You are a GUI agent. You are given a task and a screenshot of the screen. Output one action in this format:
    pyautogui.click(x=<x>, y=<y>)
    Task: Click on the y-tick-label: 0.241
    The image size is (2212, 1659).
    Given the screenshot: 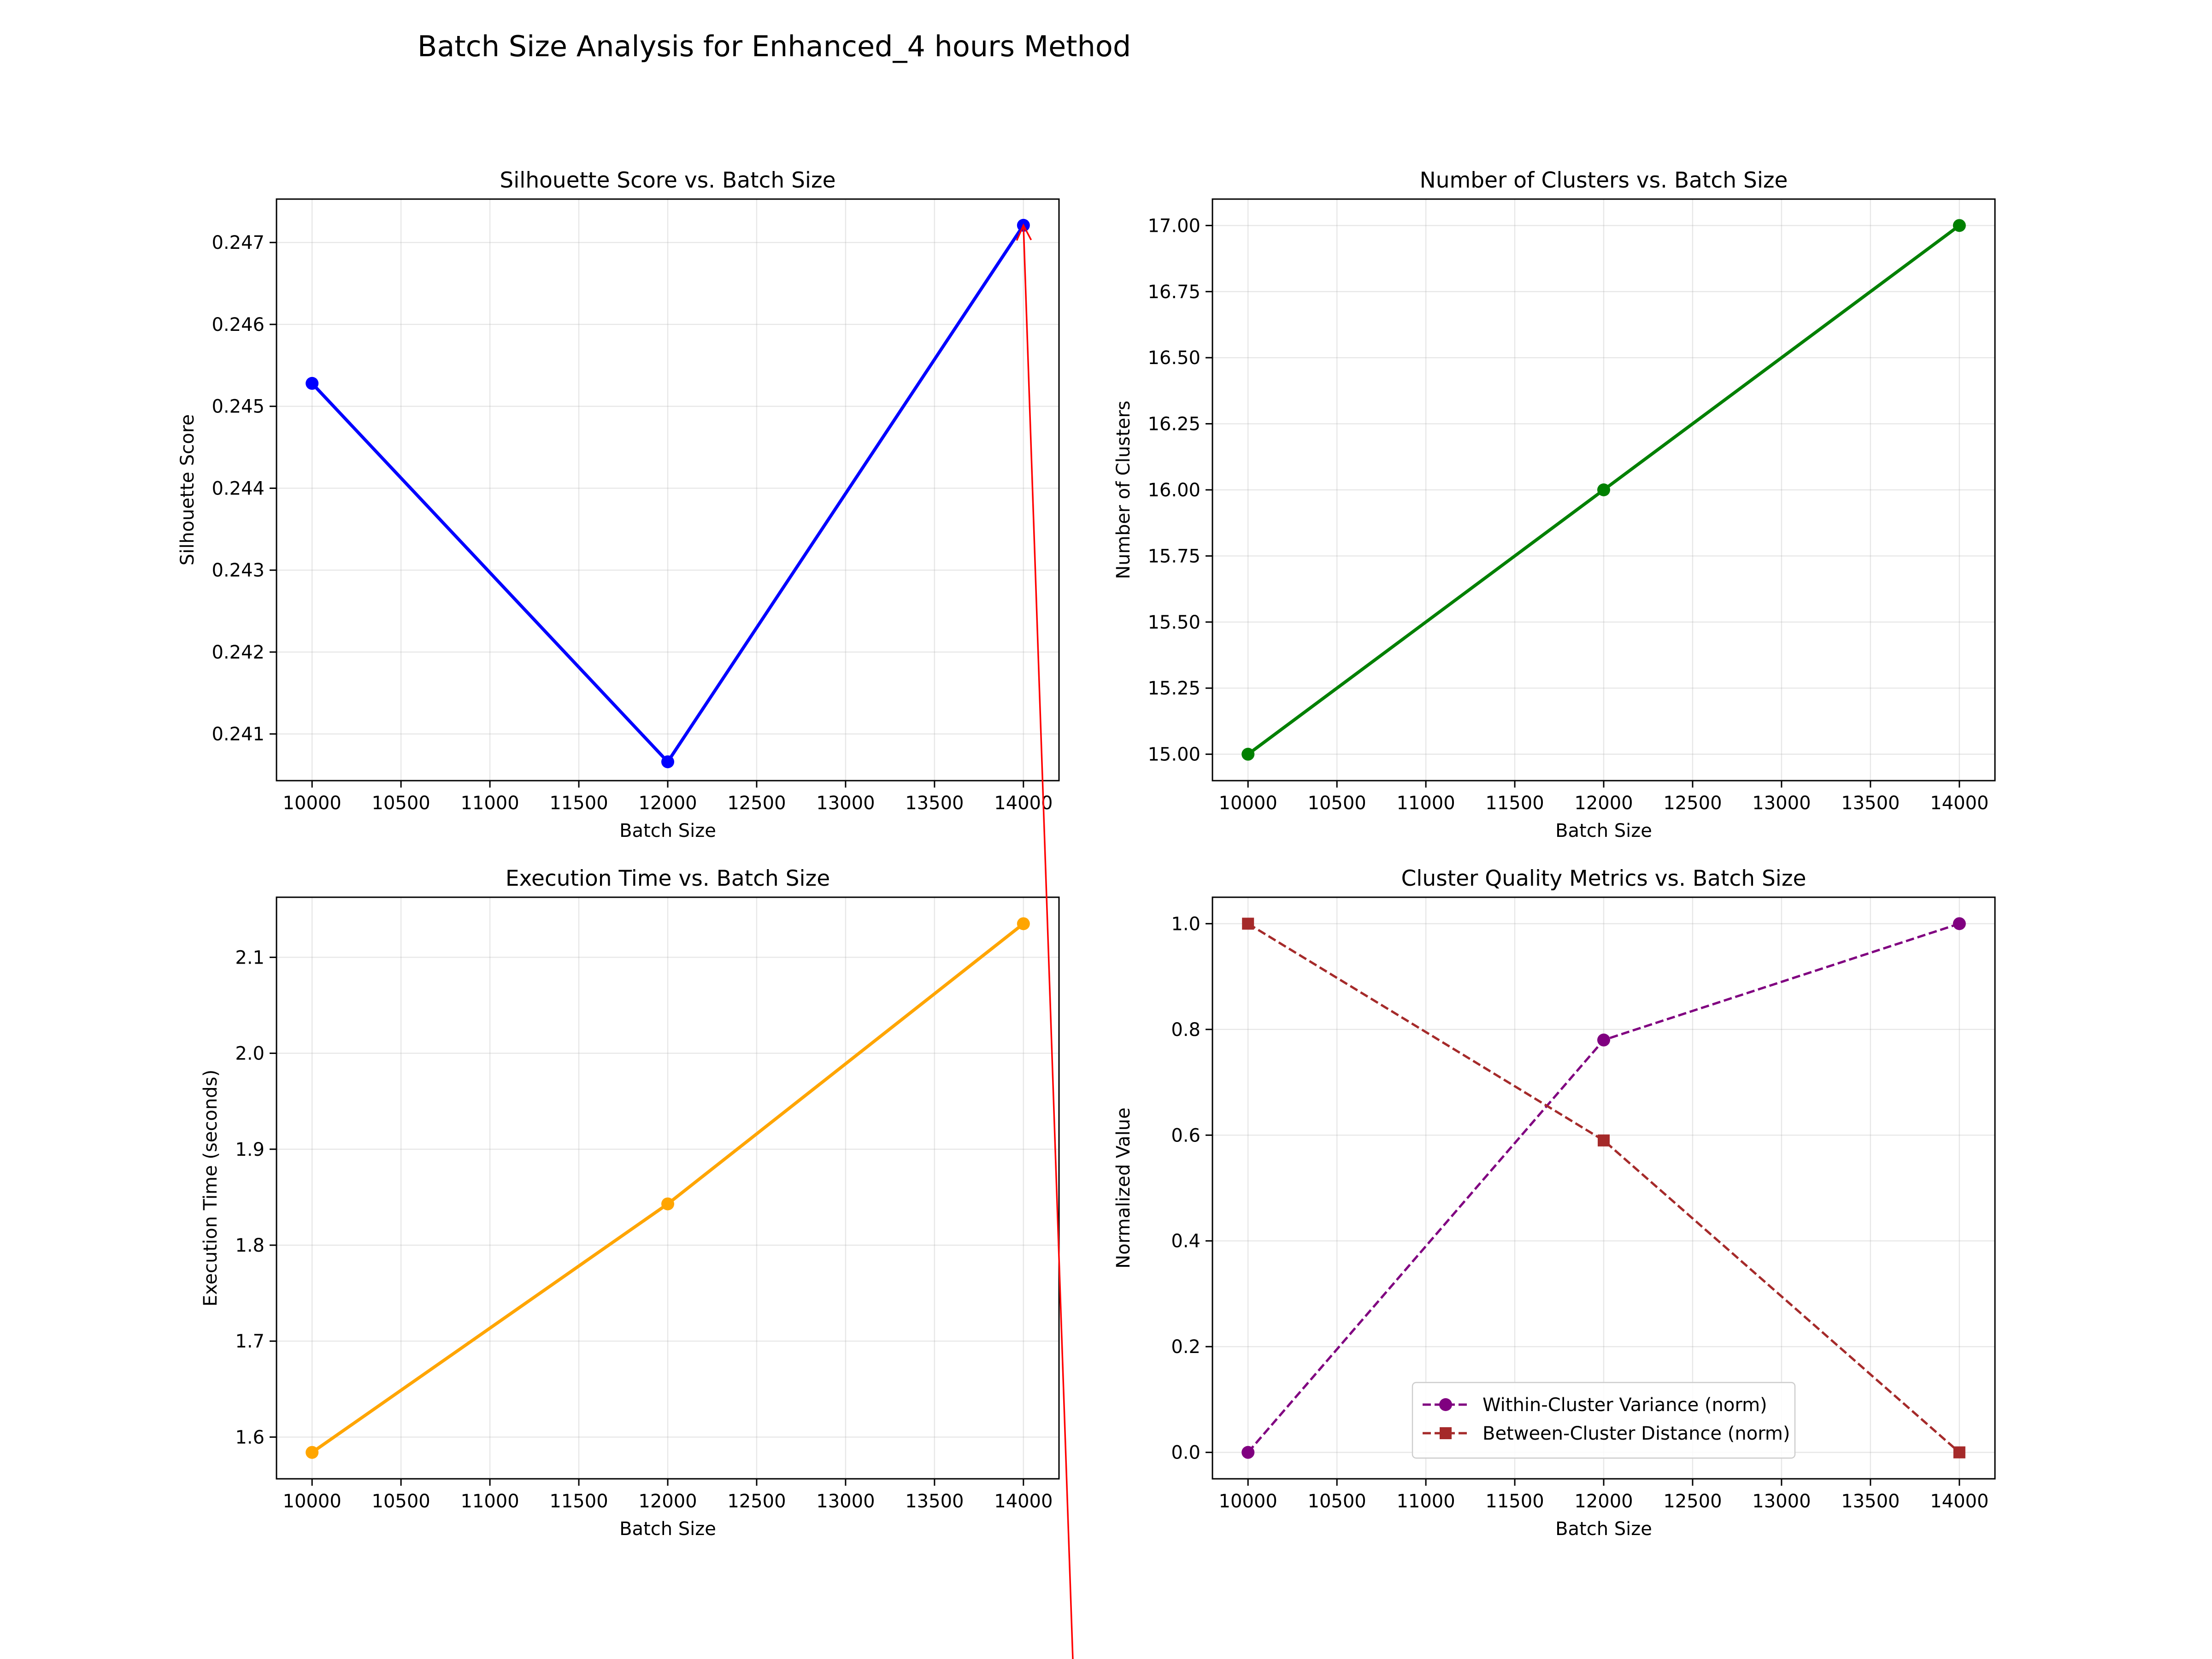 What is the action you would take?
    pyautogui.click(x=238, y=734)
    